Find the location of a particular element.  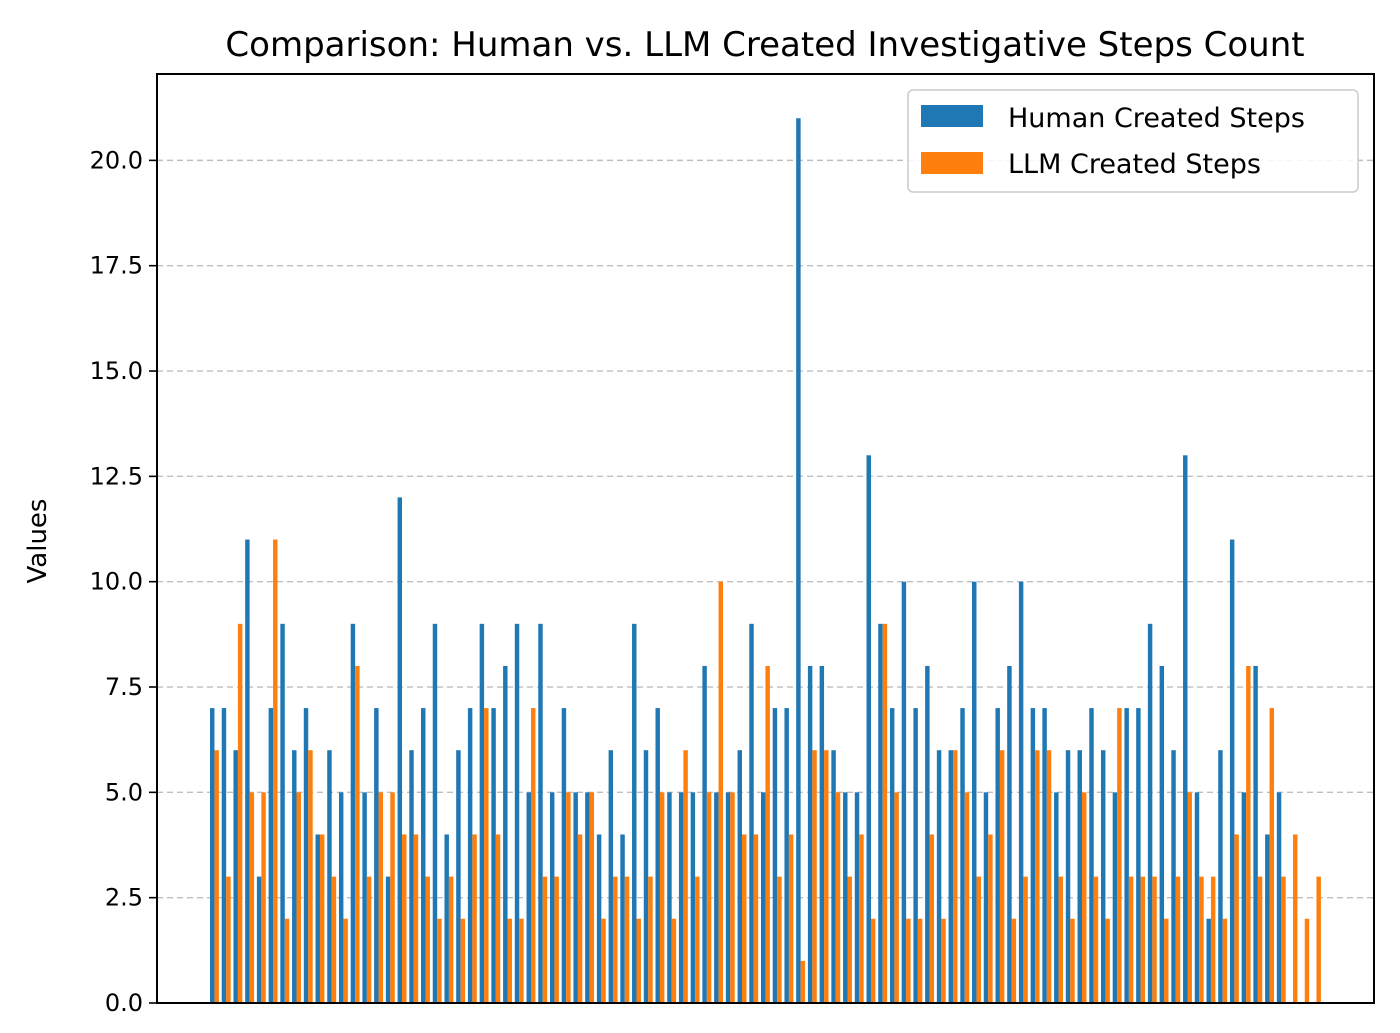

legend: Human Created Steps LLM Created Steps is located at coordinates (1133, 141).